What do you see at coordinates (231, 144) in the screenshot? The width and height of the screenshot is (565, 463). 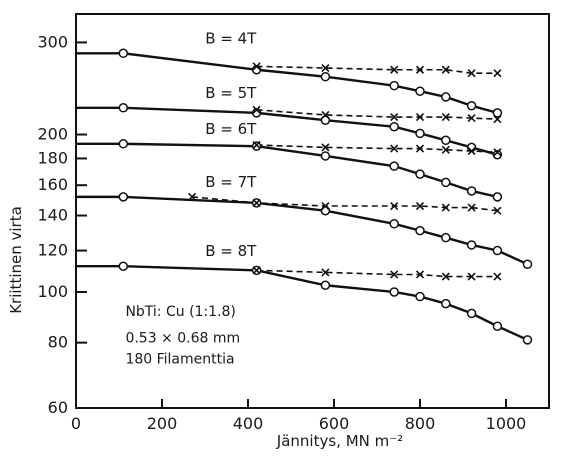 I see `series-labels: B = 4T B = 5T B = 6T B = 7T B = 8T` at bounding box center [231, 144].